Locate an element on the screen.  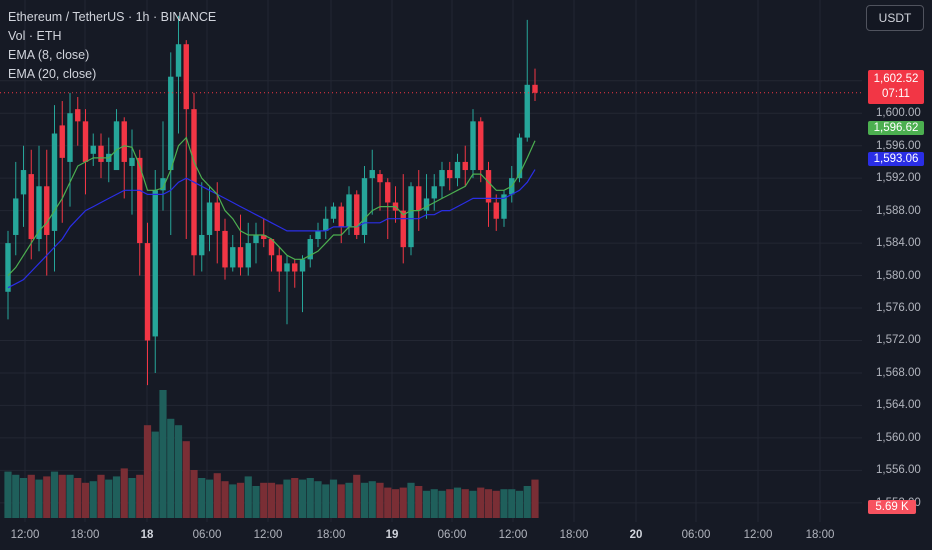
price-tick-label: 1,572.00 is located at coordinates (898, 340).